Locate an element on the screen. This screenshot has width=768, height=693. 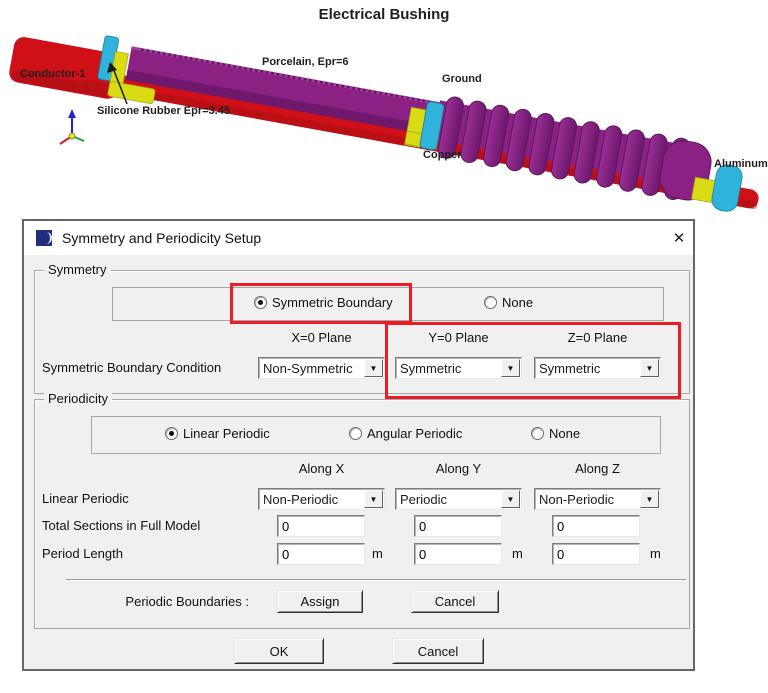
linear-periodic-z-dropdown: Non-Periodic ▼ is located at coordinates (597, 499).